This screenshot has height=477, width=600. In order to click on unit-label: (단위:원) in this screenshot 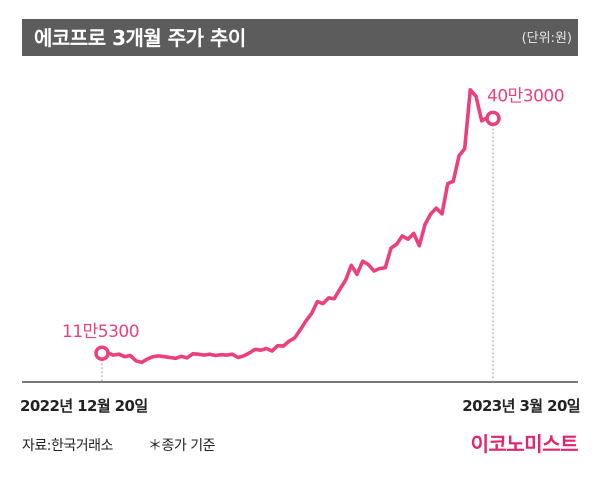, I will do `click(546, 38)`.